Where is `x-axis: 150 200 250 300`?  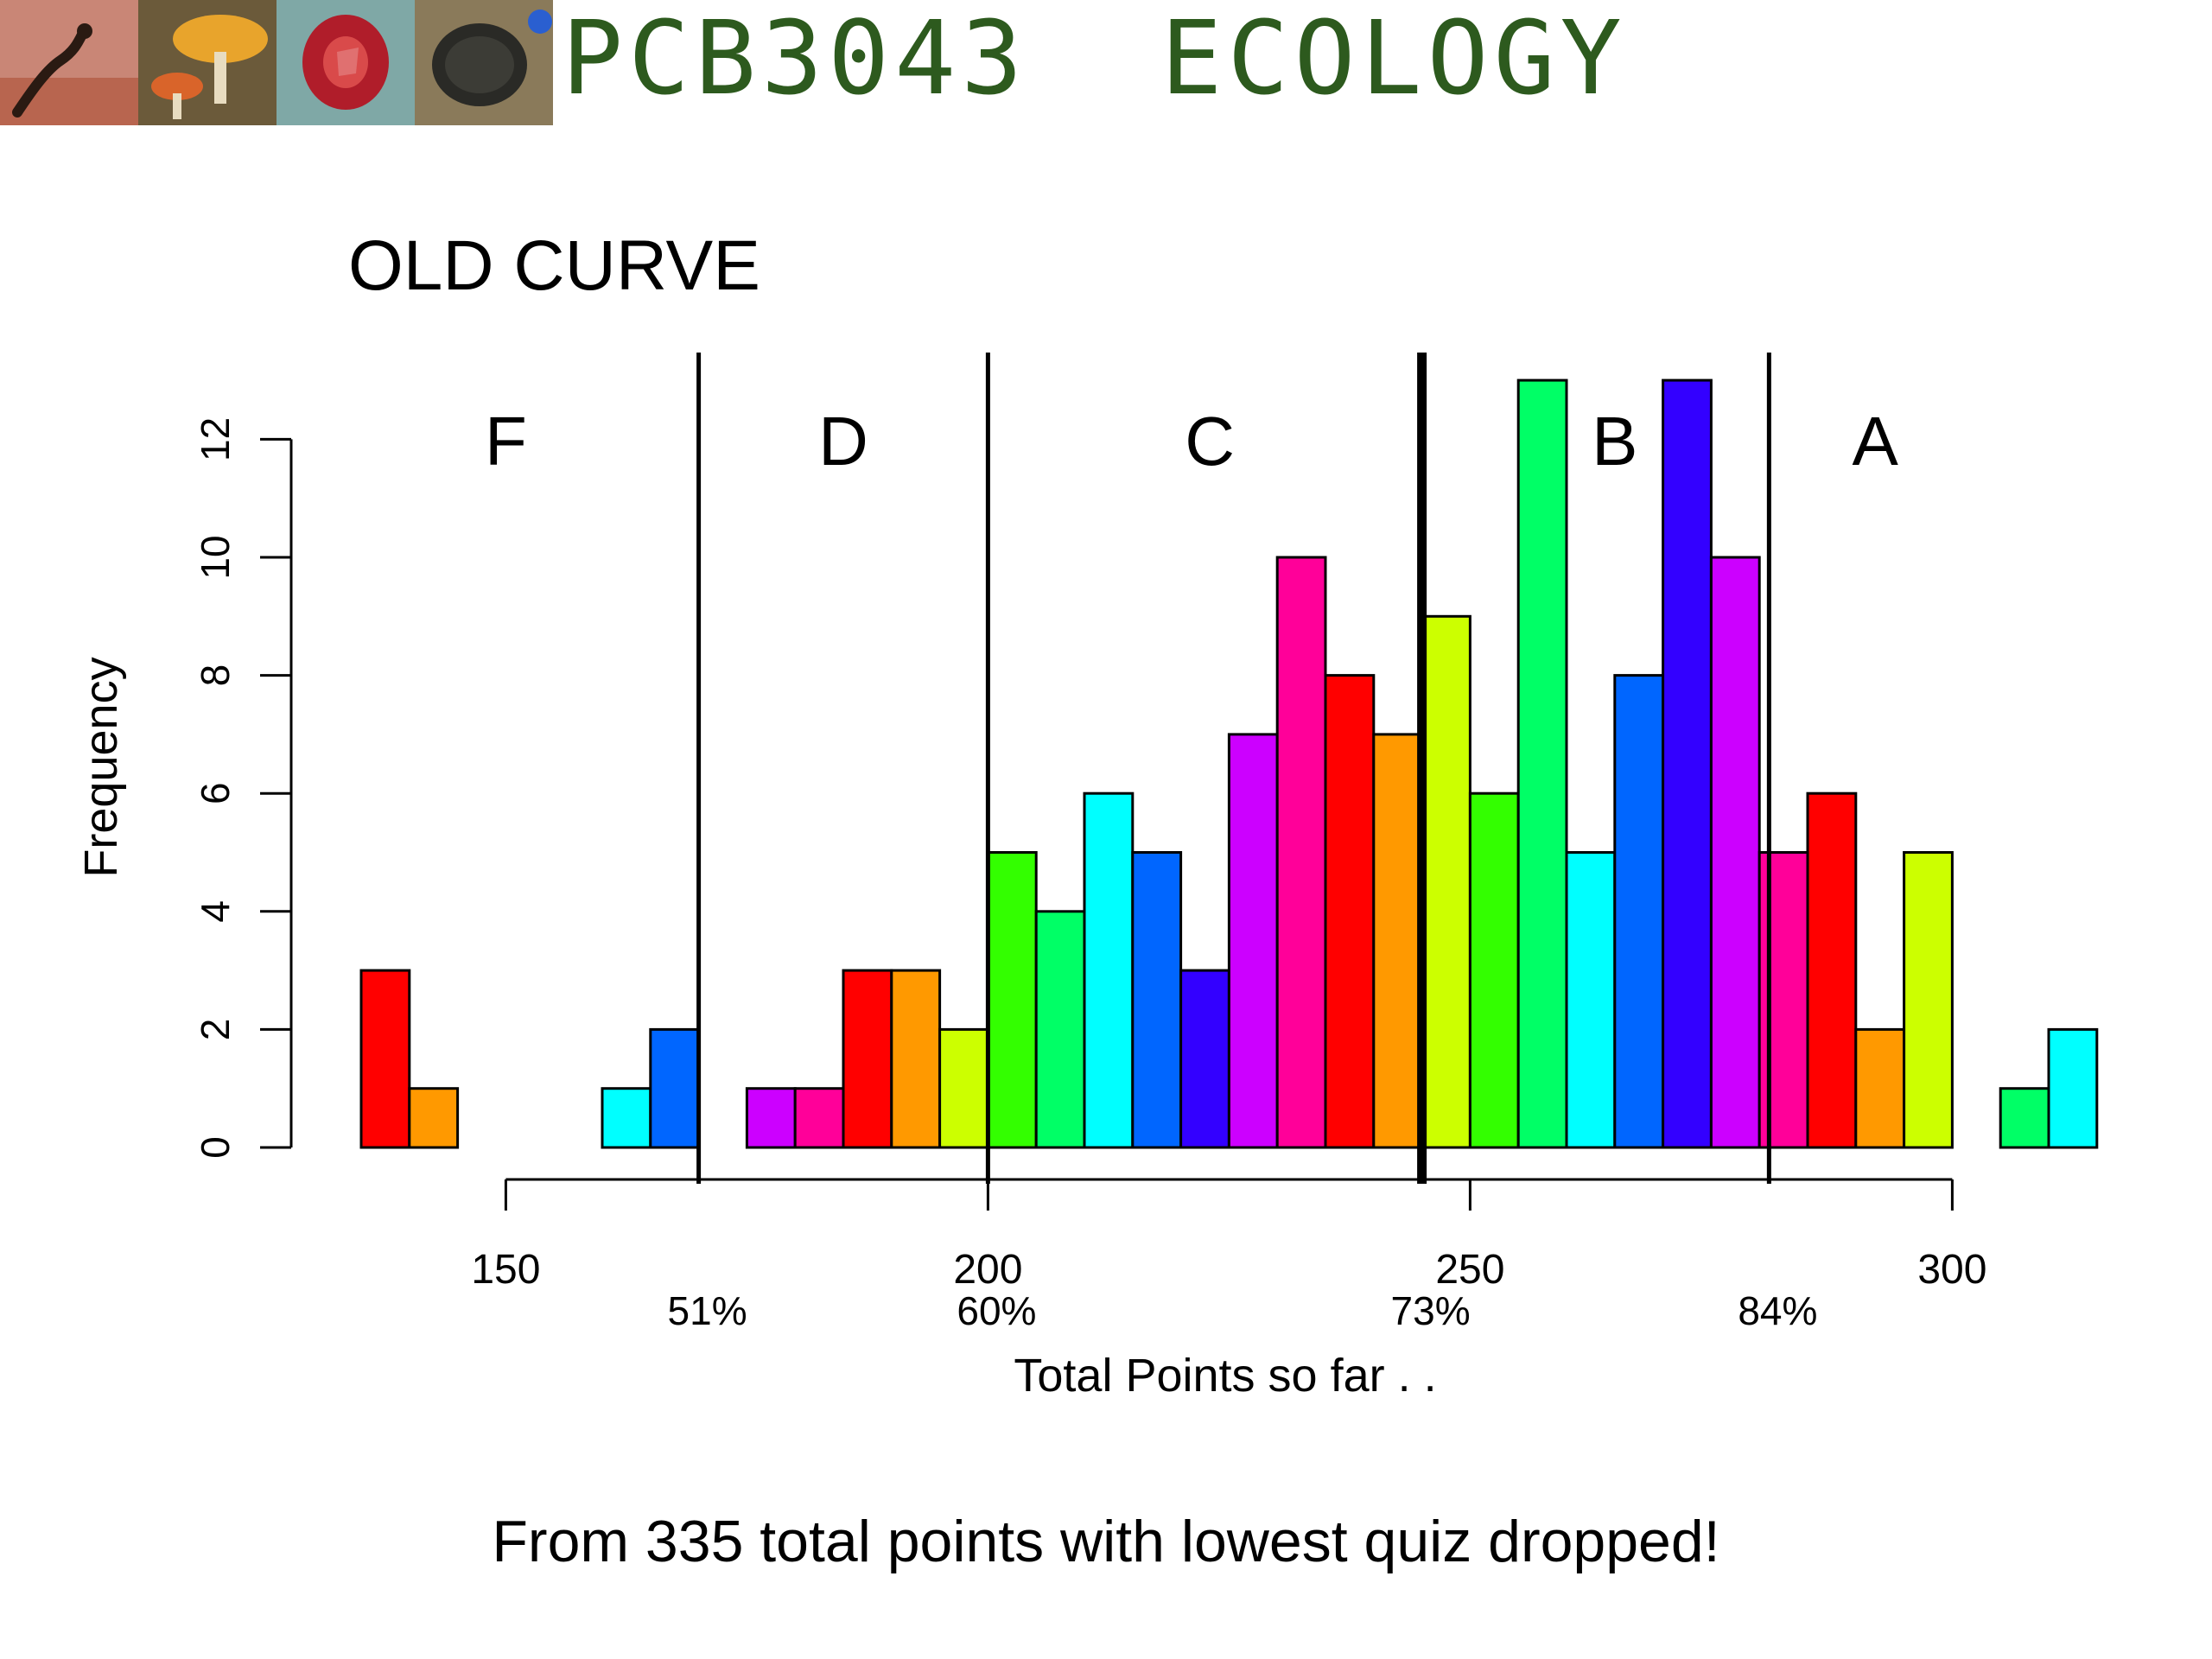
x-axis: 150 200 250 300 is located at coordinates (1228, 1235).